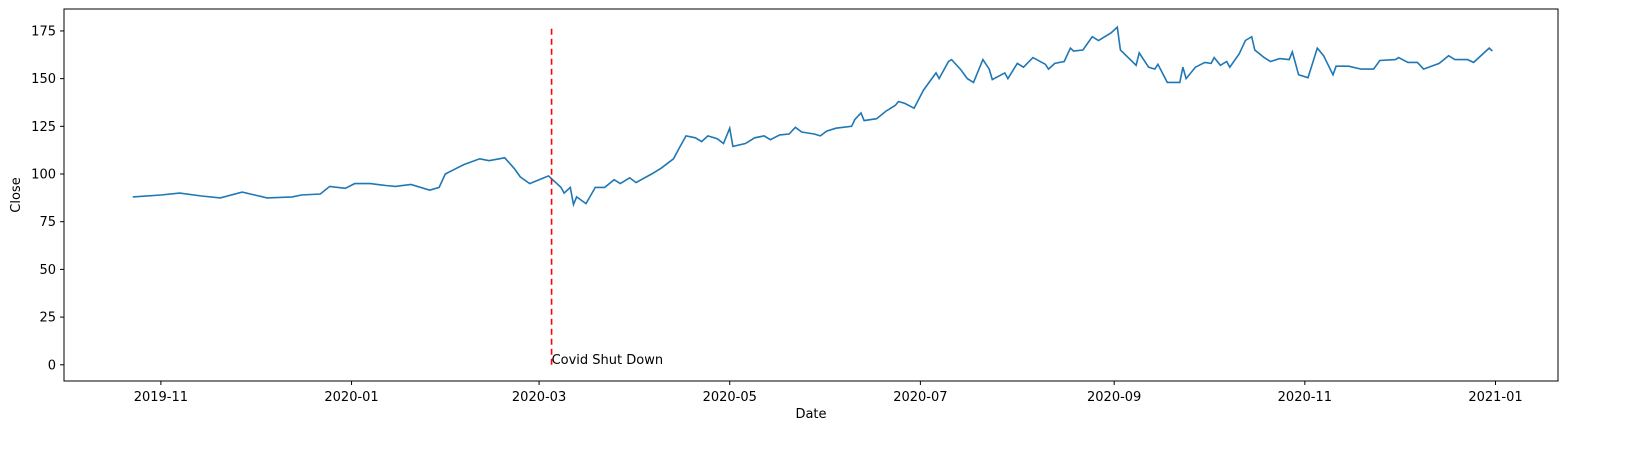  I want to click on annotation-text: Covid Shut Down, so click(608, 360).